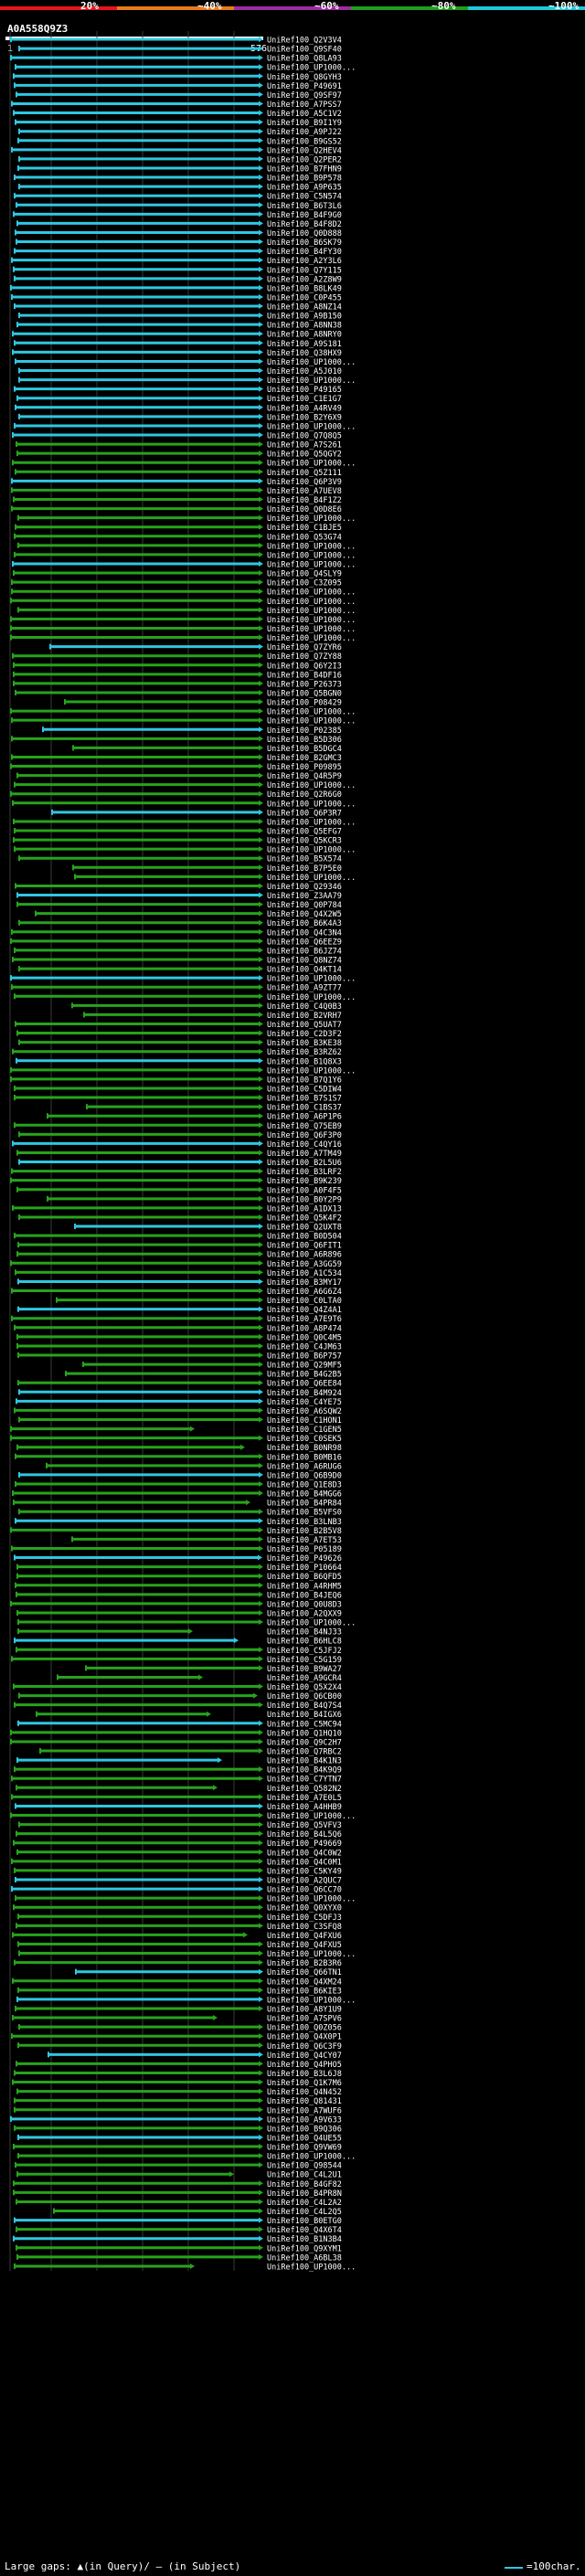 The height and width of the screenshot is (2576, 585). Describe the element at coordinates (304, 675) in the screenshot. I see `hit-label: UniRef100_B4DF16` at that location.